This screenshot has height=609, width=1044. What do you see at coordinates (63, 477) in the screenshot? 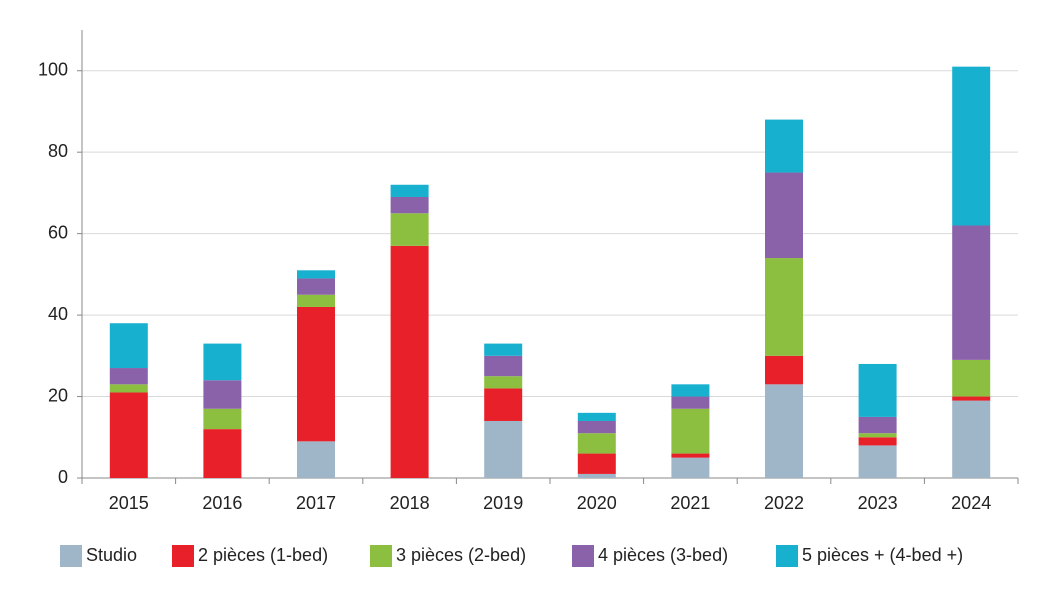
I see `y-tick-label: 0` at bounding box center [63, 477].